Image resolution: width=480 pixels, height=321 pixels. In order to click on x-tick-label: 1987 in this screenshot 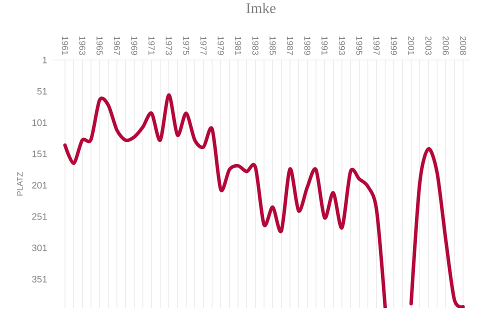, I will do `click(290, 45)`.